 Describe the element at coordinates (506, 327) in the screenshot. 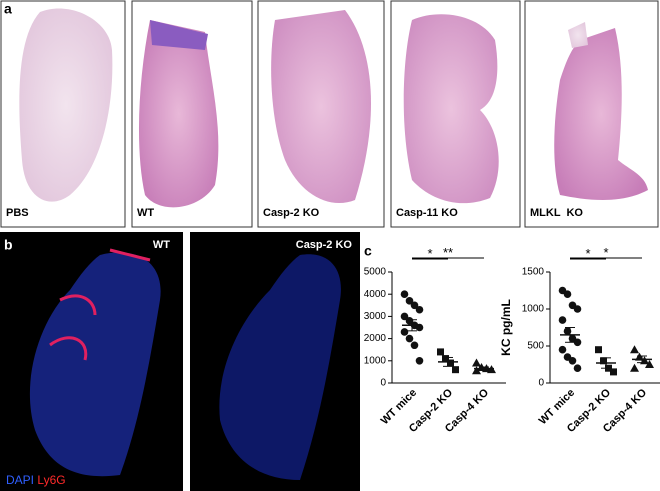

I see `y-axis-label: KC pg/mL` at that location.